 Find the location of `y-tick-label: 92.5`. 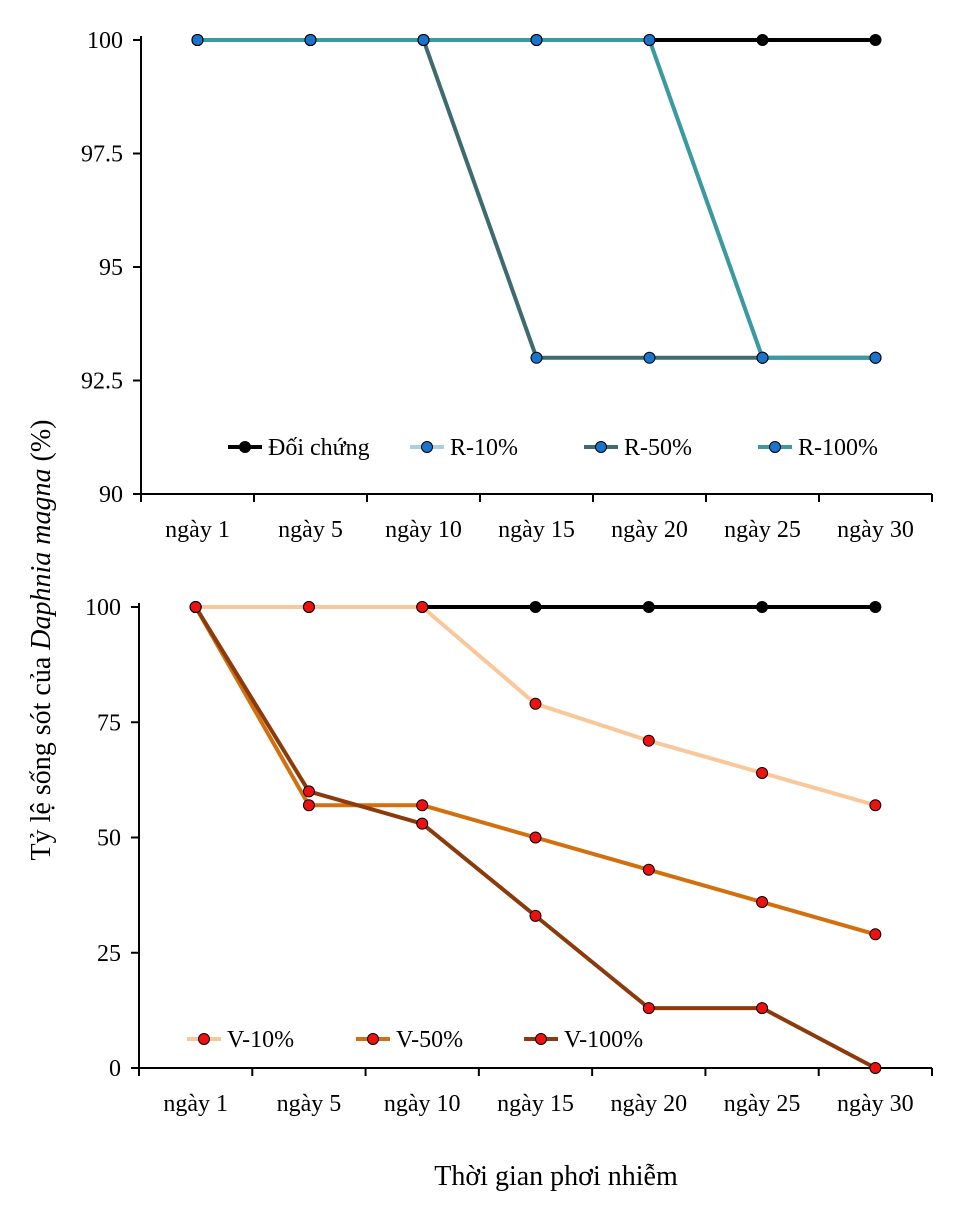

y-tick-label: 92.5 is located at coordinates (102, 382).